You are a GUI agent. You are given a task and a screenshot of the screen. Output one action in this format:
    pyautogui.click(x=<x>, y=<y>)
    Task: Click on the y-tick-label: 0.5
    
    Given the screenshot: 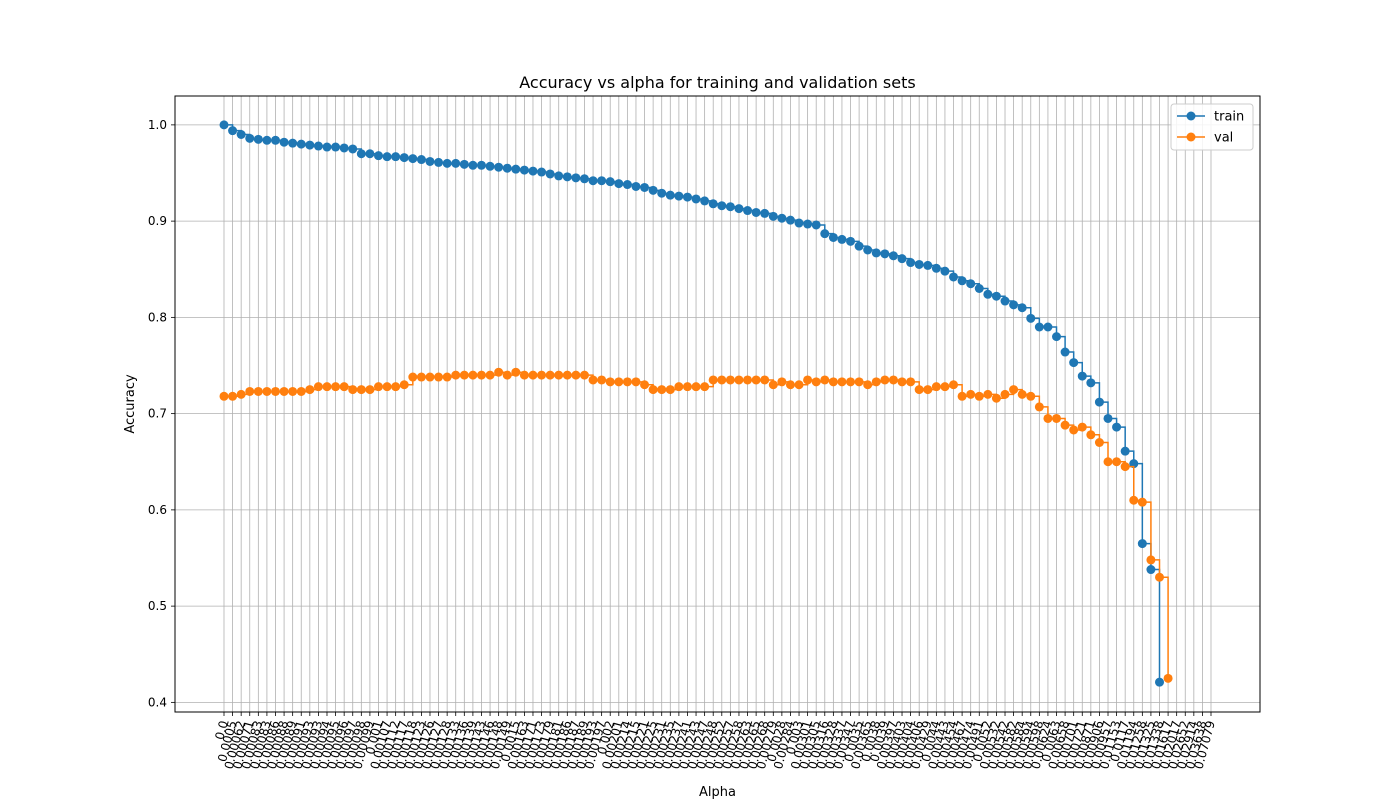 What is the action you would take?
    pyautogui.click(x=157, y=606)
    